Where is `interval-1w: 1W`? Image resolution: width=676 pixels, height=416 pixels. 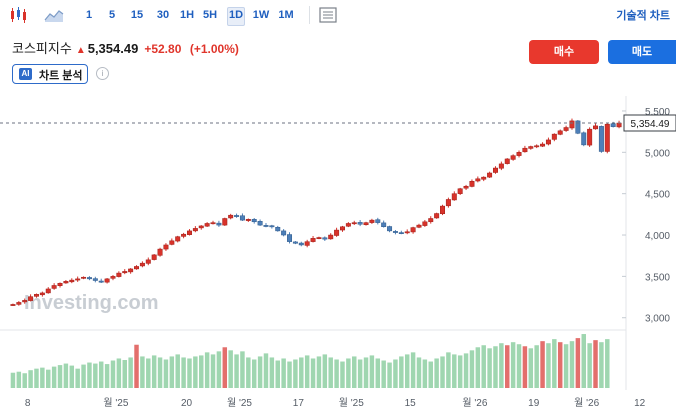
interval-1w: 1W is located at coordinates (261, 15).